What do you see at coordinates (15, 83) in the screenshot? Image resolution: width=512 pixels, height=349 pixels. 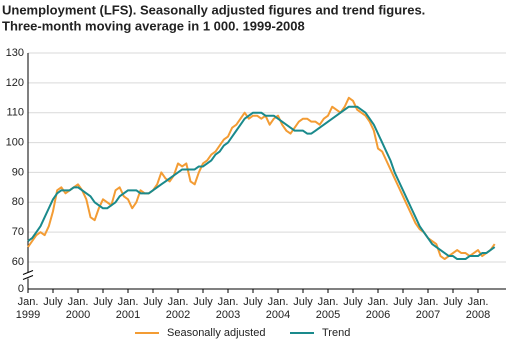 I see `y-tick-label: 120` at bounding box center [15, 83].